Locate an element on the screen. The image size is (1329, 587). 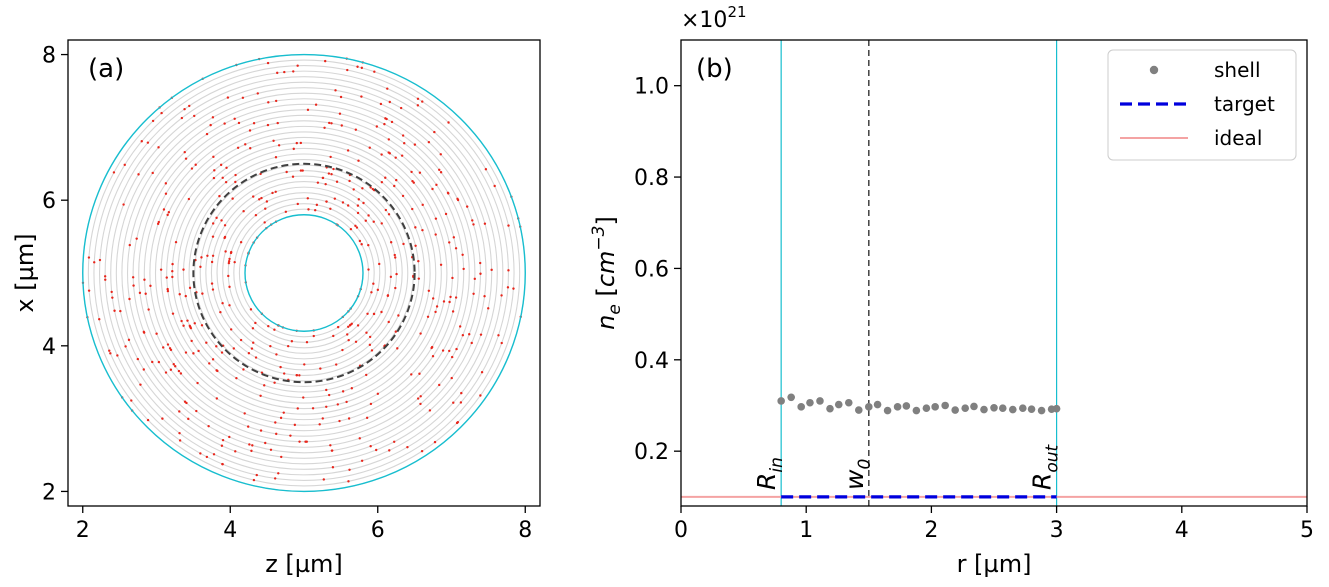
panel-a-x-ticks: 2 4 6 8 is located at coordinates (304, 524).